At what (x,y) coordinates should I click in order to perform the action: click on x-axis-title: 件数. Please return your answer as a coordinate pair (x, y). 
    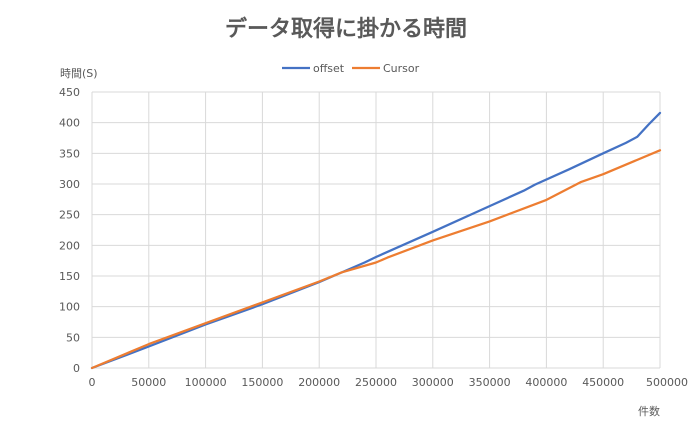
    Looking at the image, I should click on (649, 411).